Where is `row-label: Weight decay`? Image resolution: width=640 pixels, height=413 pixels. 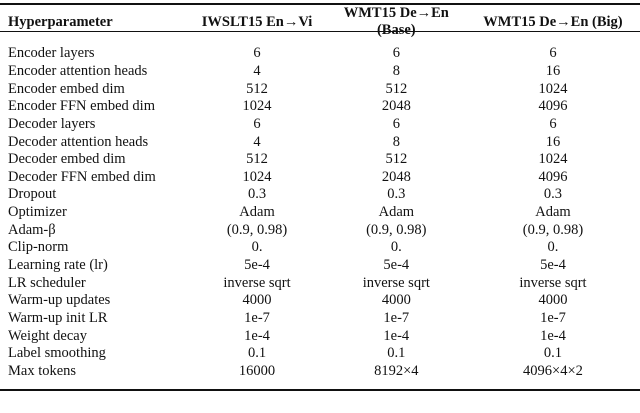 row-label: Weight decay is located at coordinates (47, 335).